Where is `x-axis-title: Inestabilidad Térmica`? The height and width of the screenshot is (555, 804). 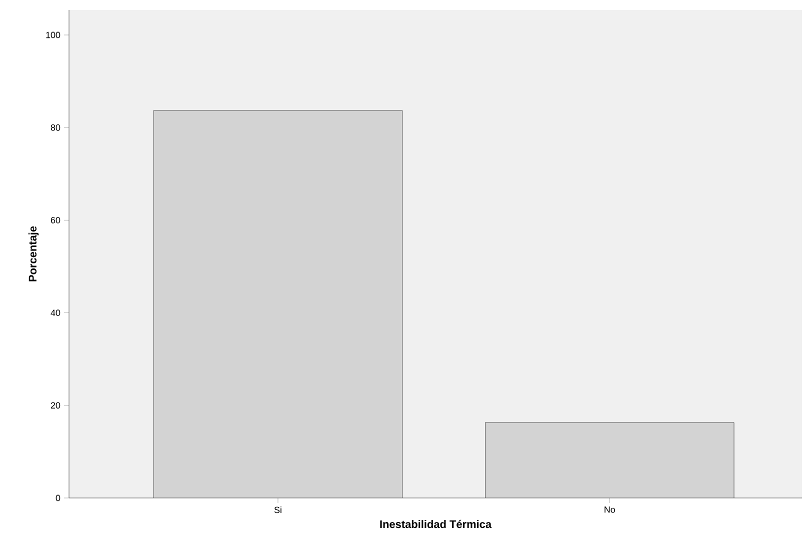
x-axis-title: Inestabilidad Térmica is located at coordinates (436, 524).